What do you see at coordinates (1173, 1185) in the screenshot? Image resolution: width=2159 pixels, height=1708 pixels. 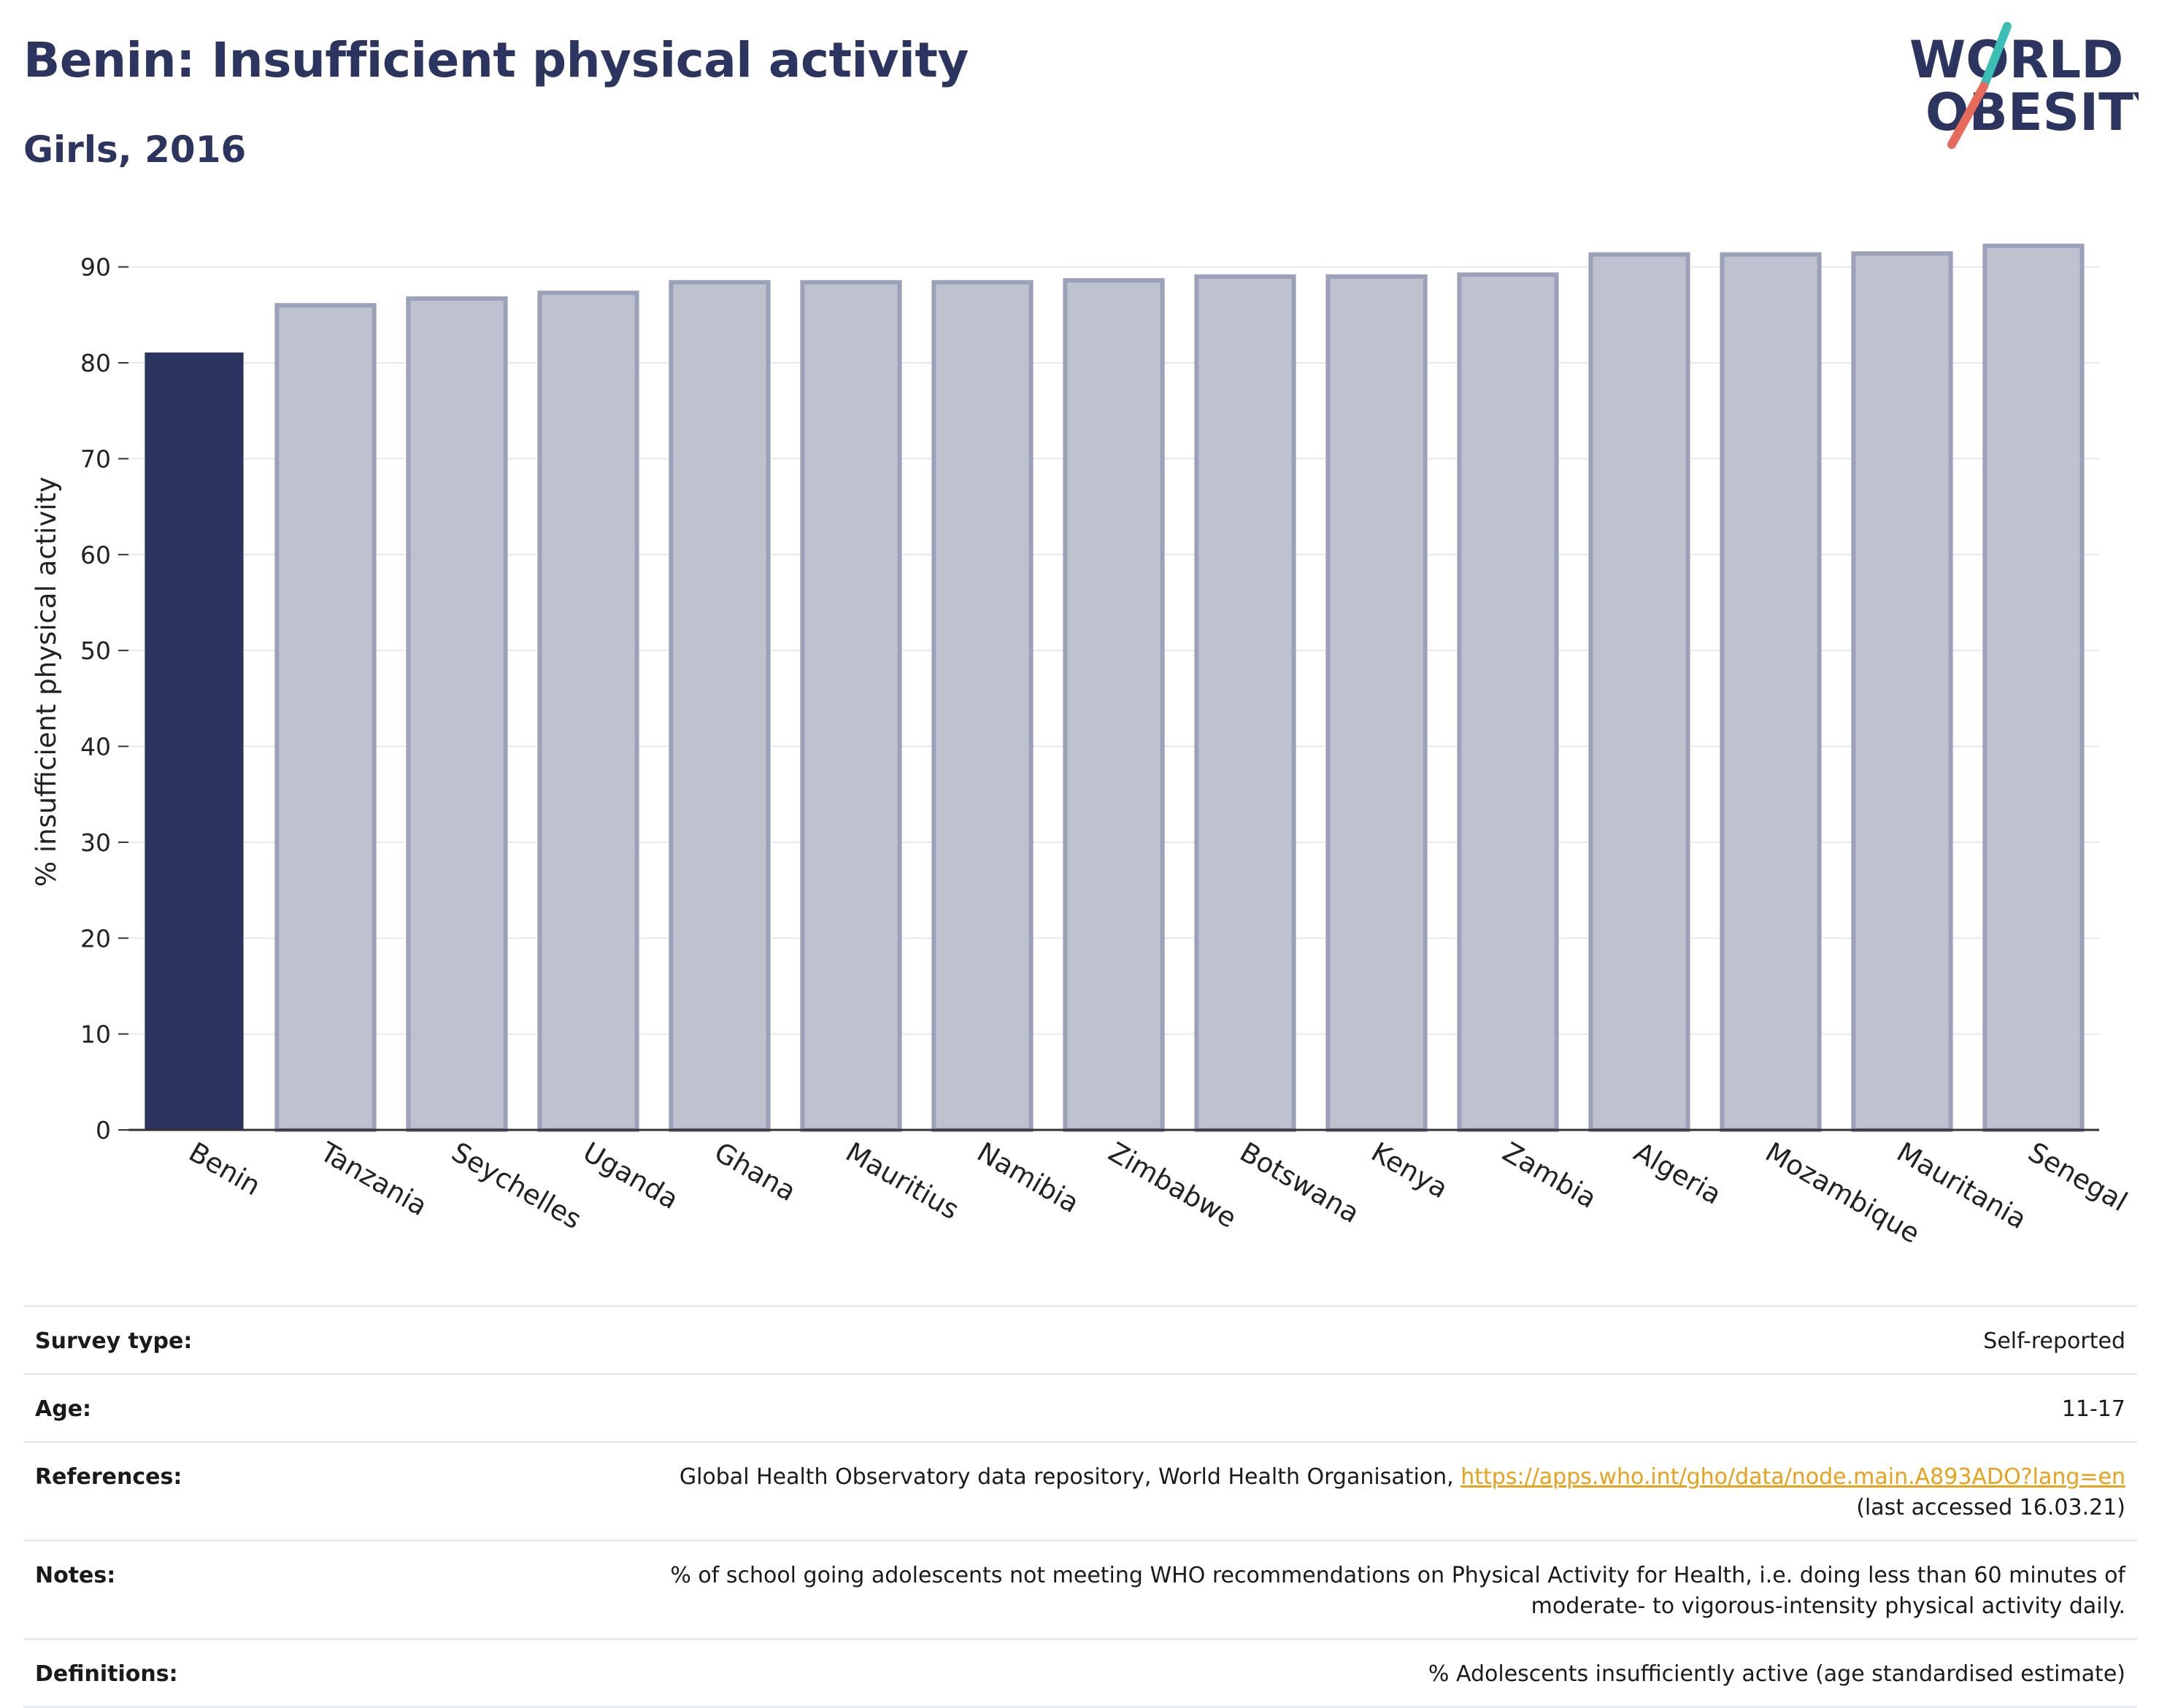 I see `x-tick-label: Zimbabwe` at bounding box center [1173, 1185].